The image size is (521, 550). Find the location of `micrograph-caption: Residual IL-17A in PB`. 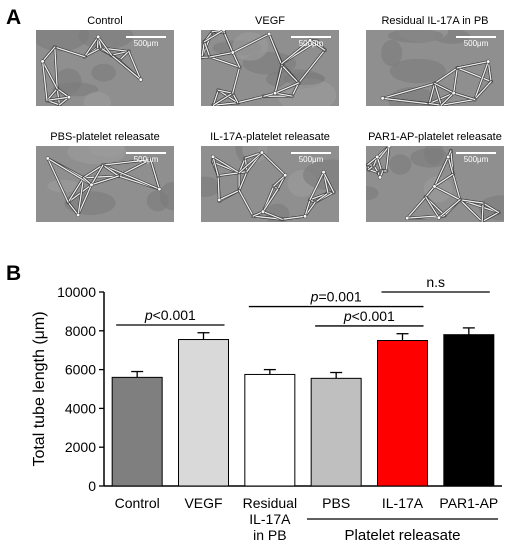

micrograph-caption: Residual IL-17A in PB is located at coordinates (435, 21).